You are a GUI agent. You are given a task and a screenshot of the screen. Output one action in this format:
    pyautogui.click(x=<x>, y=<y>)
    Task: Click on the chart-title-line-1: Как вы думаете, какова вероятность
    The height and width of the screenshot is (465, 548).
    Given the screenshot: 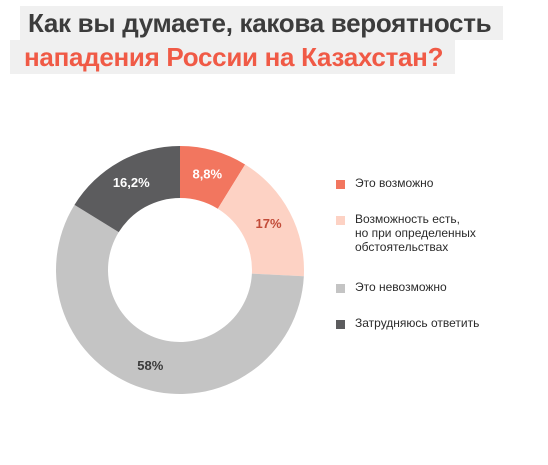 What is the action you would take?
    pyautogui.click(x=262, y=23)
    